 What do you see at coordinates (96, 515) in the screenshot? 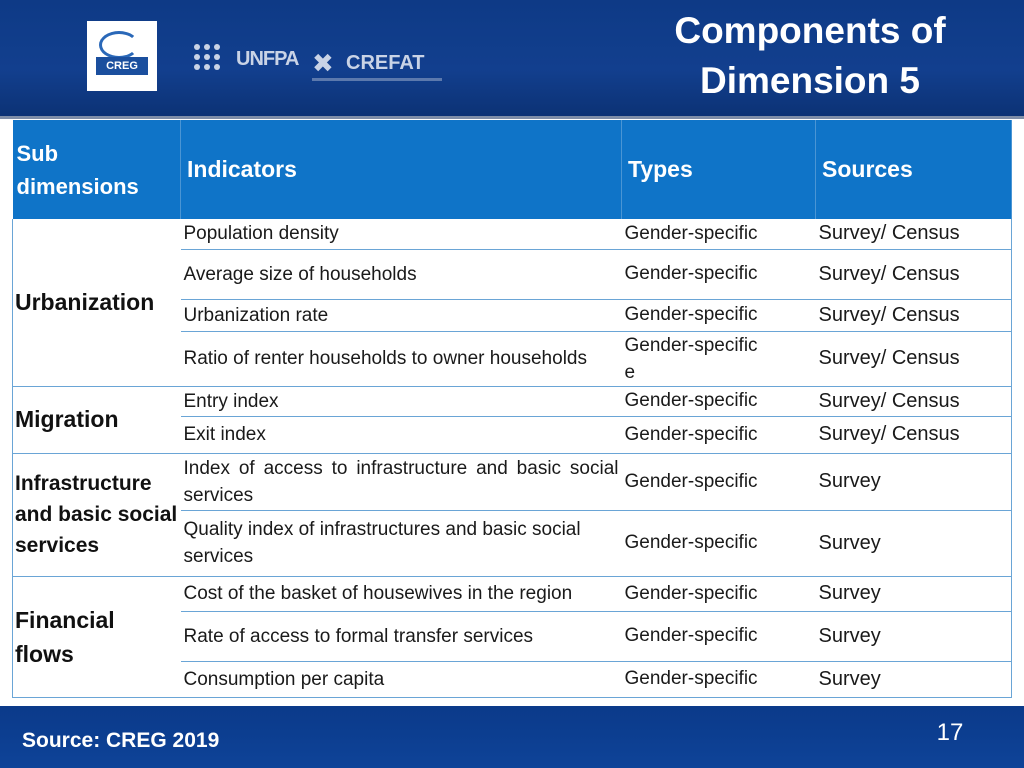
I see `sub-dimension-infrastructure: Infrastructure and basic social services` at bounding box center [96, 515].